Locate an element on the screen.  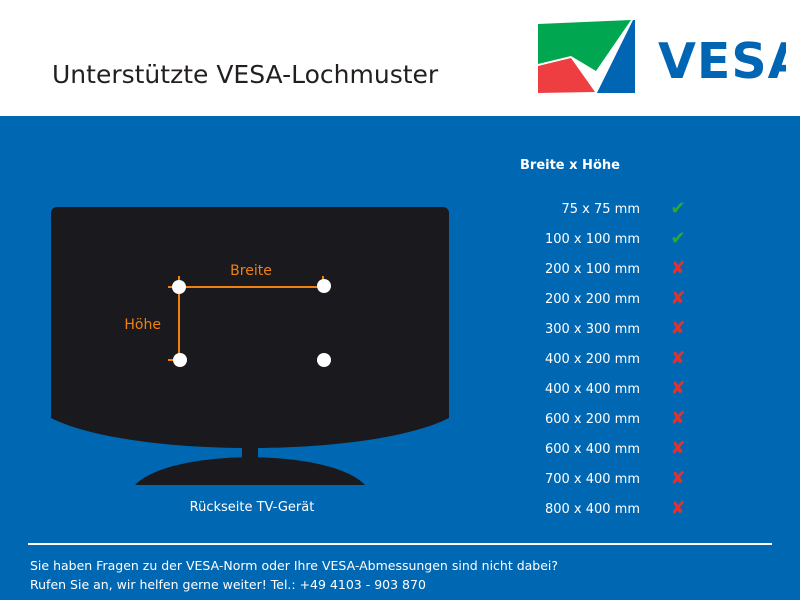
vesa-size-label: 75 x 75 mm is located at coordinates (600, 209).